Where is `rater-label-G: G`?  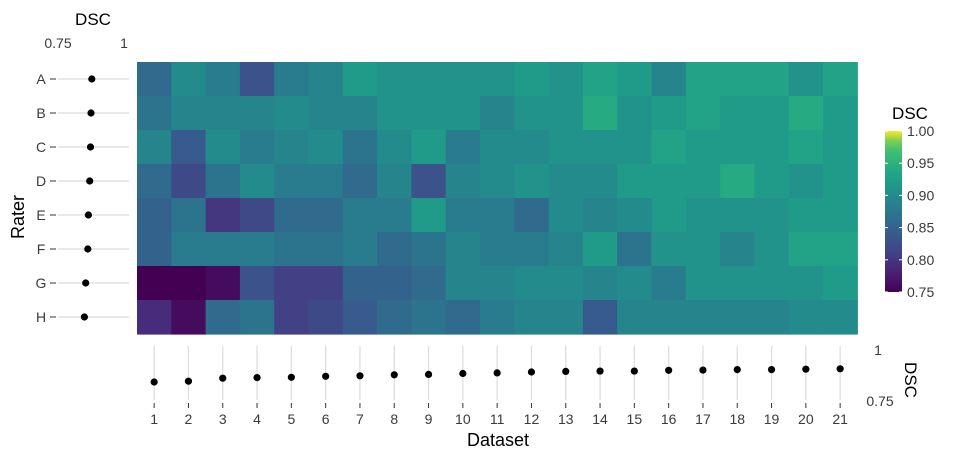
rater-label-G: G is located at coordinates (41, 283).